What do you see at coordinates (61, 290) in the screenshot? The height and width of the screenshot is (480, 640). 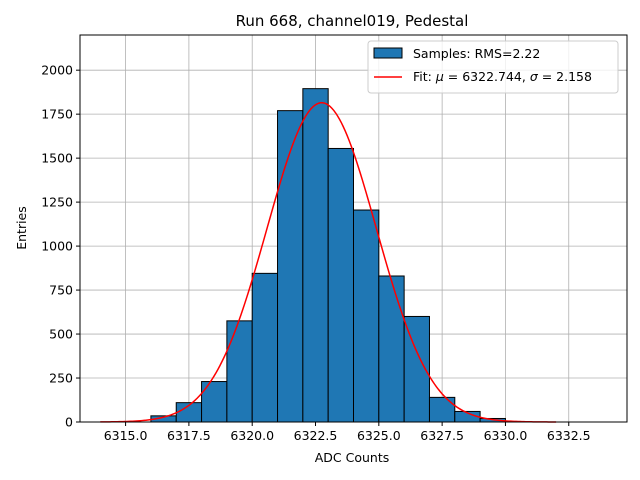 I see `y-tick-label: 750` at bounding box center [61, 290].